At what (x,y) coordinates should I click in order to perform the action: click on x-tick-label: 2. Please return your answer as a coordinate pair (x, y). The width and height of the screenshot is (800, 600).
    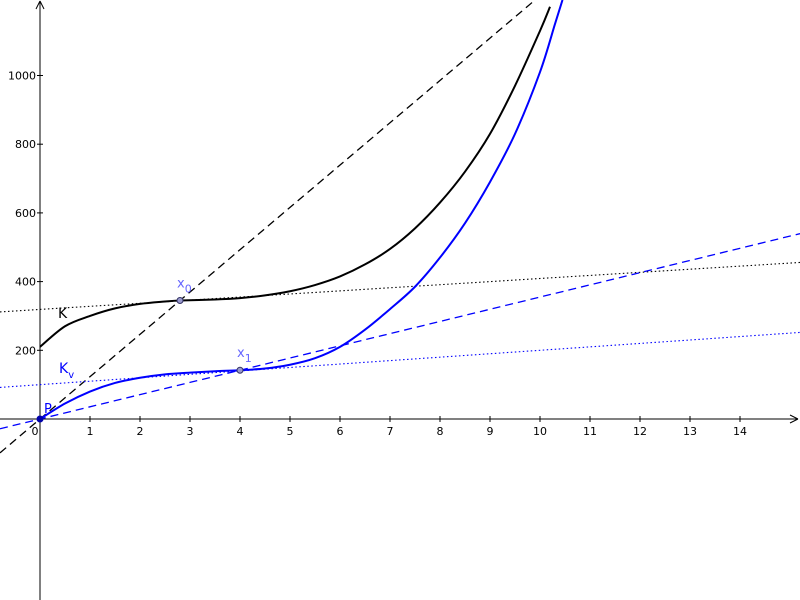
    Looking at the image, I should click on (140, 431).